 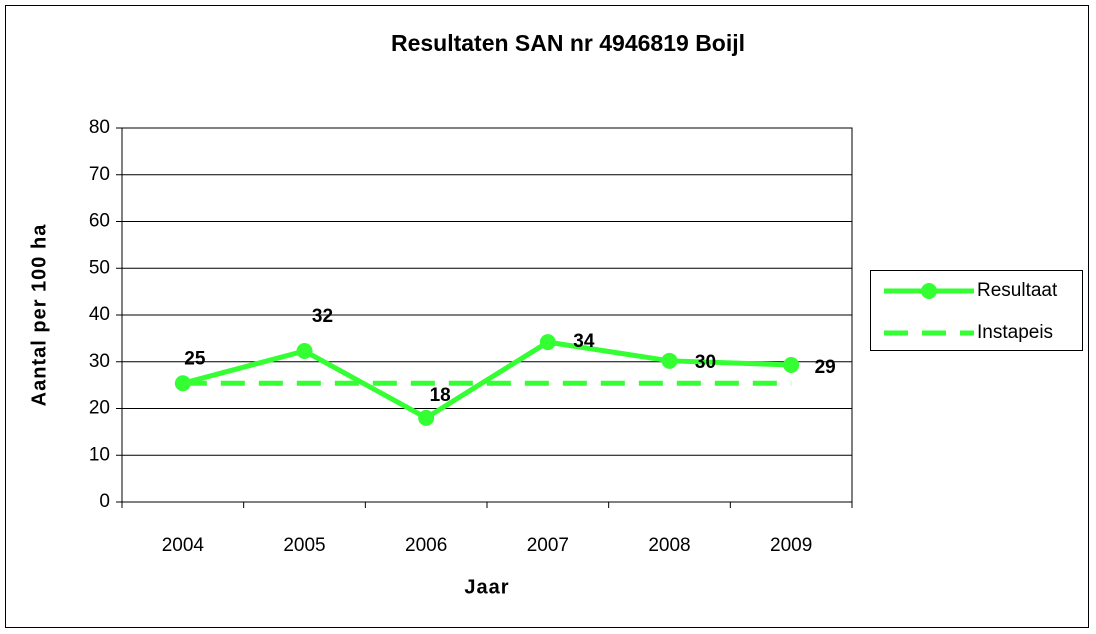 What do you see at coordinates (99, 174) in the screenshot?
I see `y-tick-label: 70` at bounding box center [99, 174].